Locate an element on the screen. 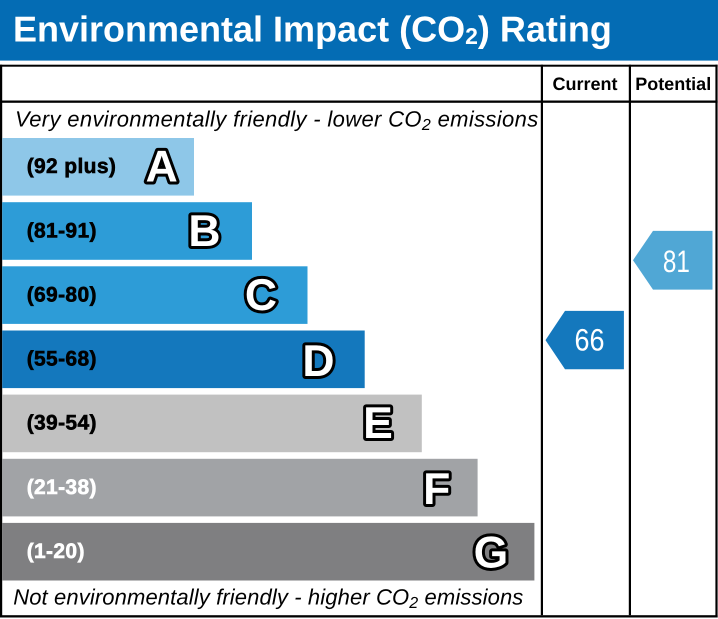 The width and height of the screenshot is (718, 619). svg-text: (1-20) is located at coordinates (56, 551).